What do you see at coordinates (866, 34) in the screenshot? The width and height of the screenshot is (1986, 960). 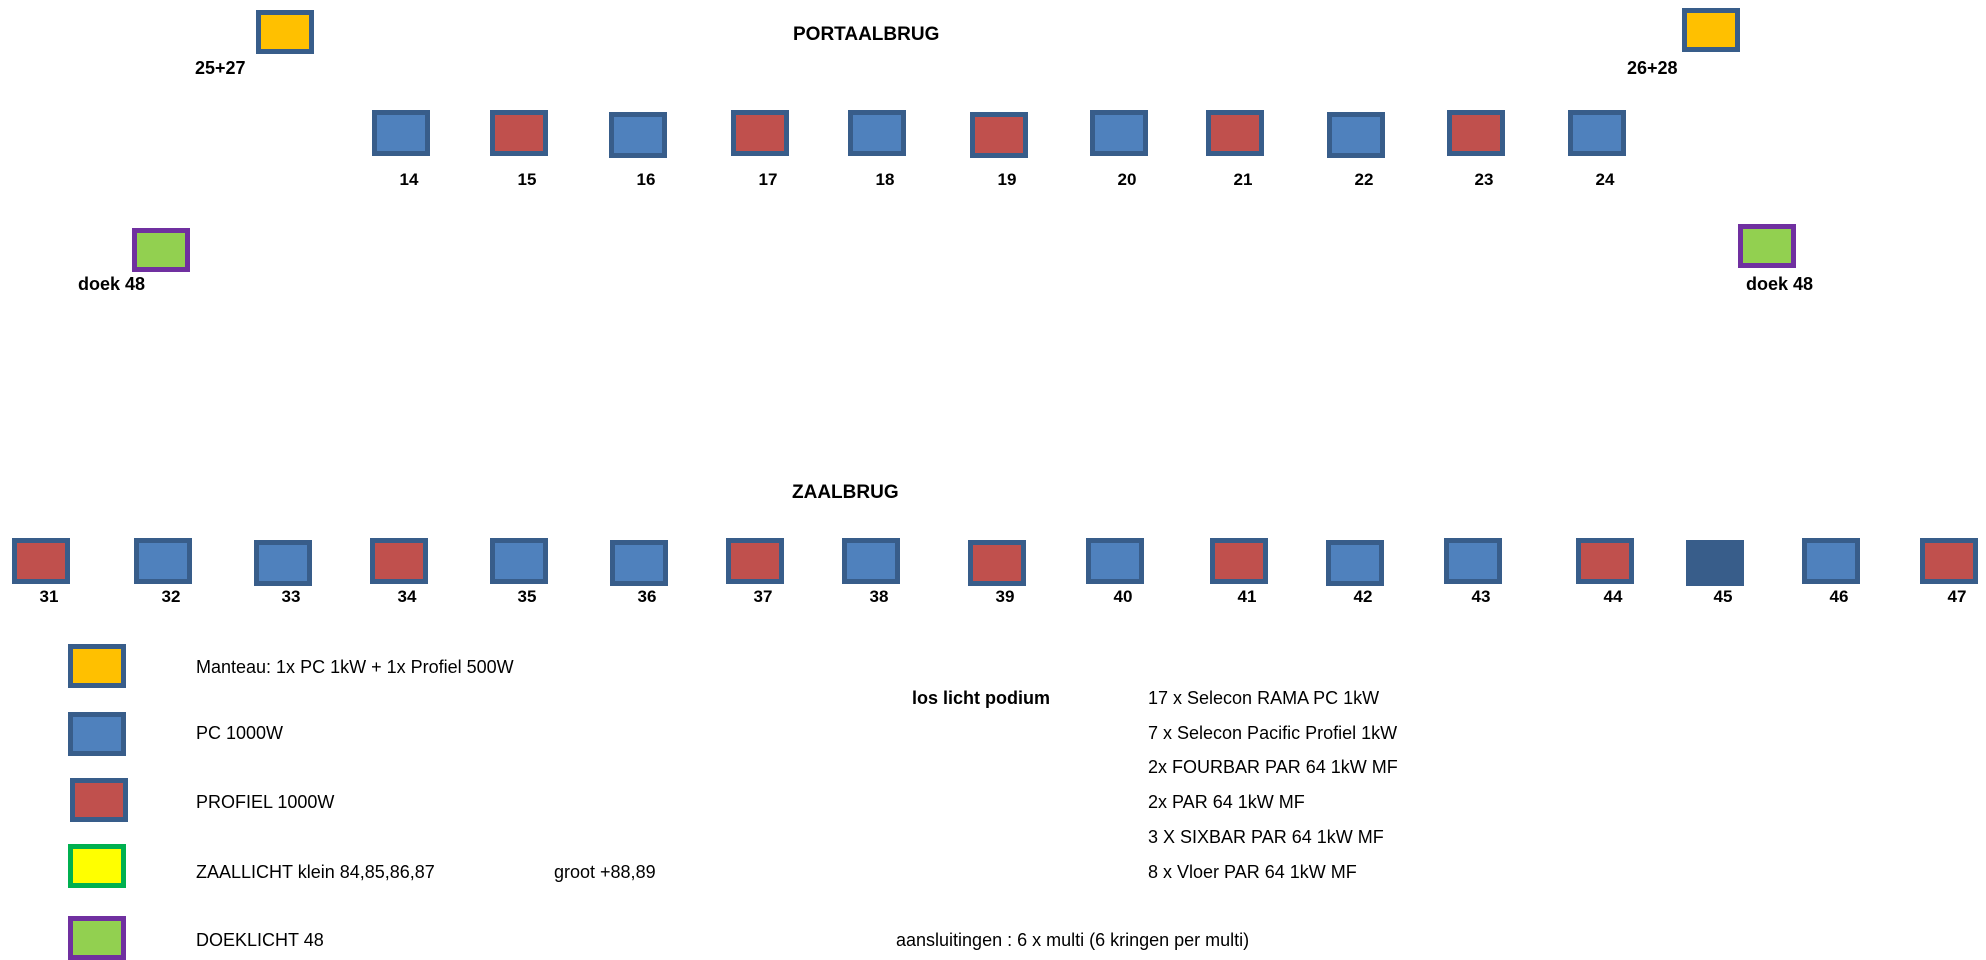 I see `portaalbrug-title: PORTAALBRUG` at bounding box center [866, 34].